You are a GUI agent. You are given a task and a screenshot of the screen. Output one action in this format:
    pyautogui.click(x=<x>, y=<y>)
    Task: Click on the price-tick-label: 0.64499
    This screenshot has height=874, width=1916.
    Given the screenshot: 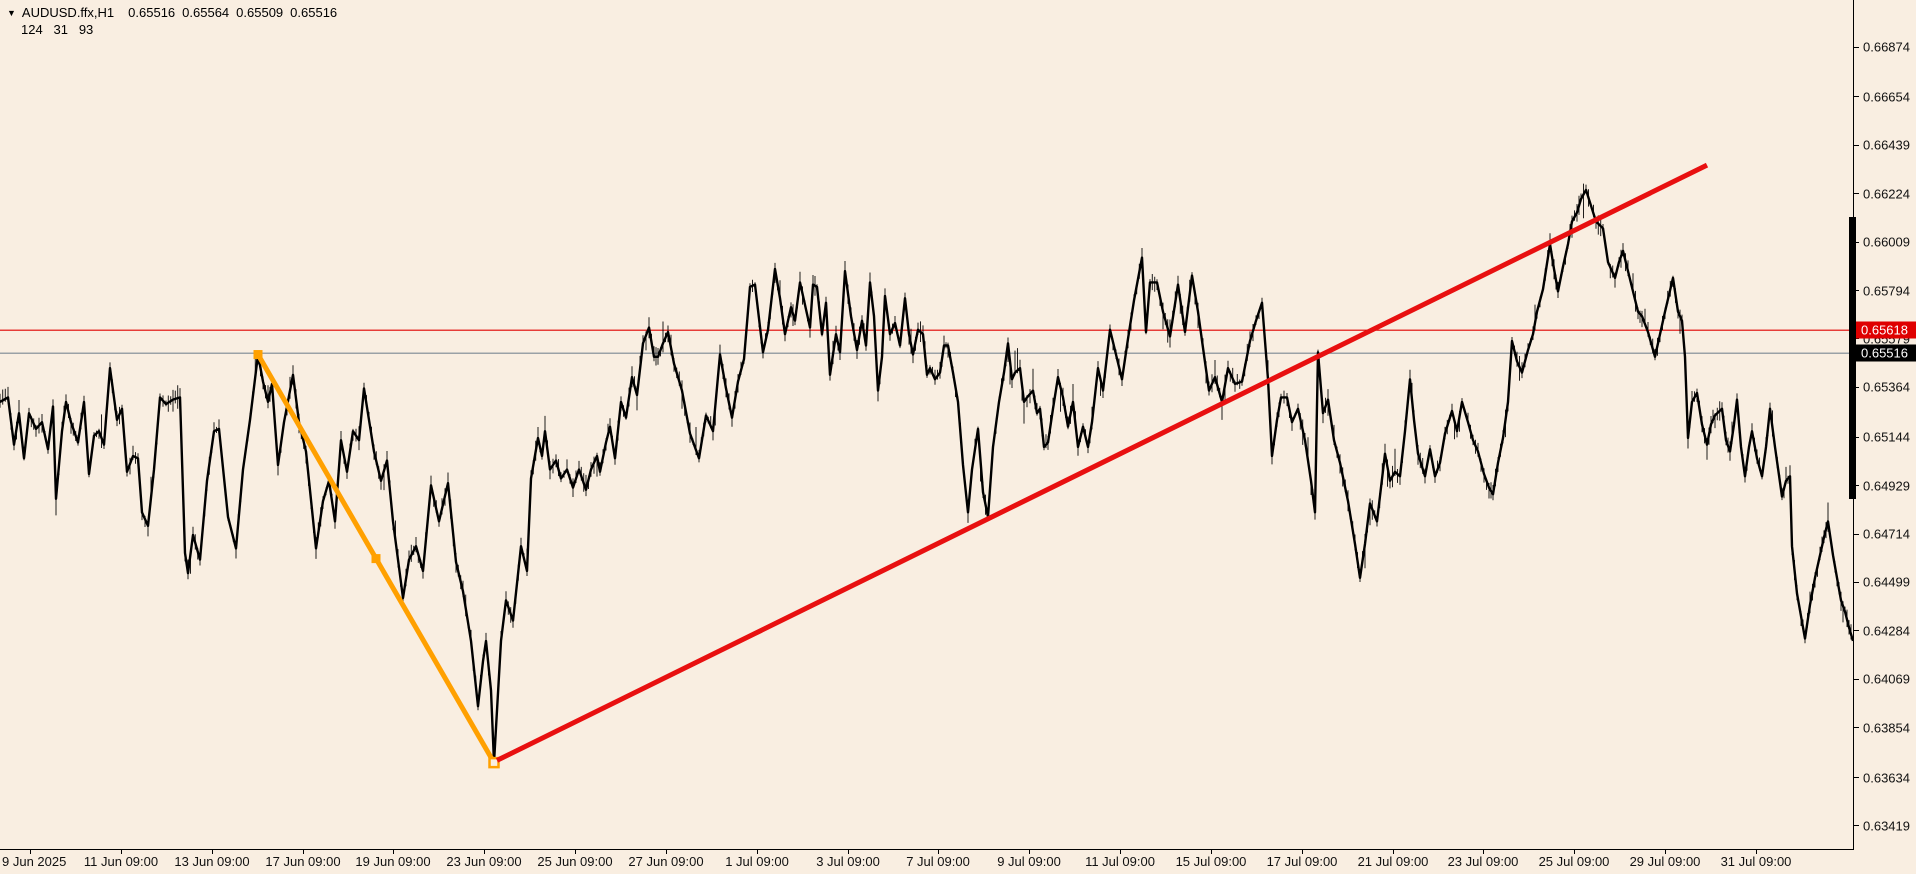 What is the action you would take?
    pyautogui.click(x=1886, y=582)
    